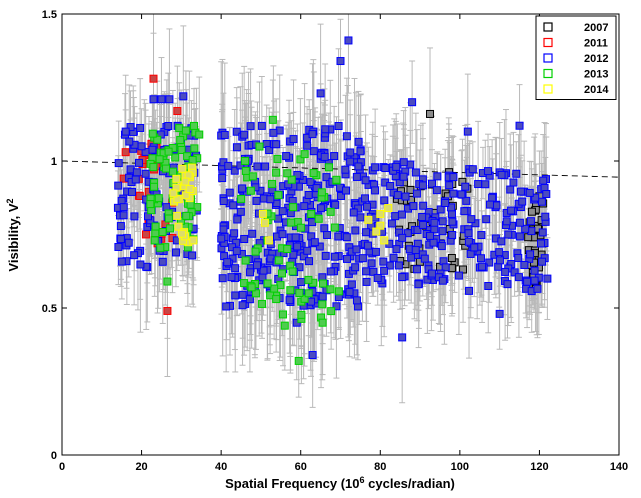 The width and height of the screenshot is (641, 498). Describe the element at coordinates (548, 89) in the screenshot. I see `legend-marker-2014` at that location.